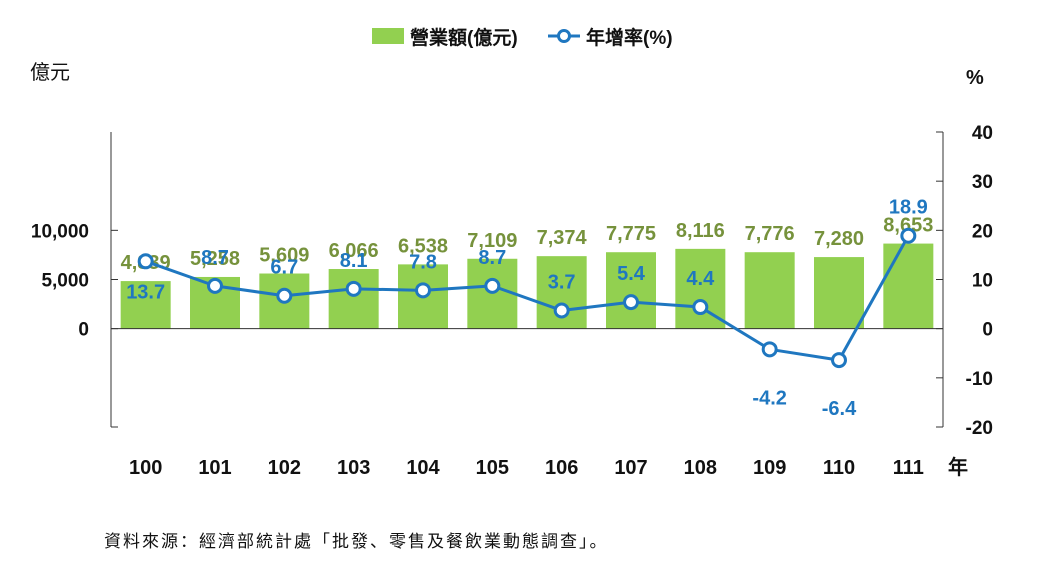 This screenshot has width=1057, height=578. Describe the element at coordinates (388, 36) in the screenshot. I see `legend-bar-swatch` at that location.